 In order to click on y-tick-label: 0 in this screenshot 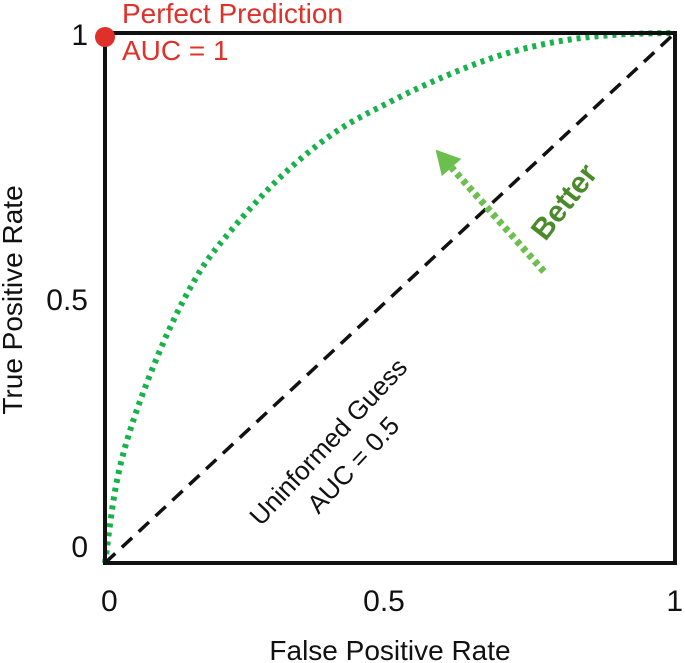, I will do `click(79, 547)`.